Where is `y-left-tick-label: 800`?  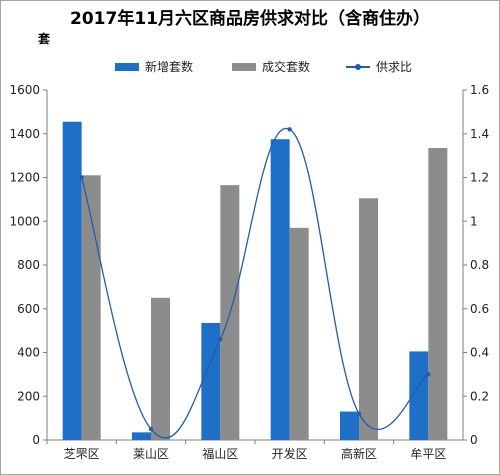 y-left-tick-label: 800 is located at coordinates (28, 265).